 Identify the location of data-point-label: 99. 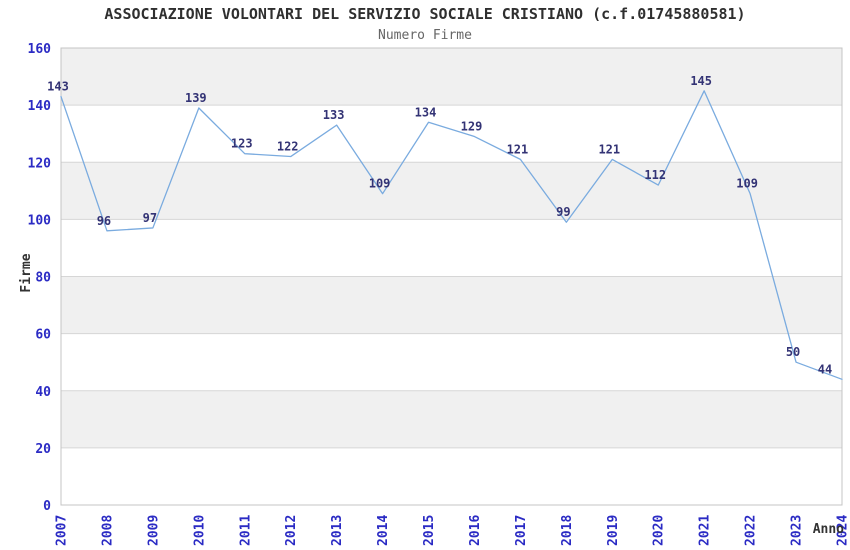
(563, 212).